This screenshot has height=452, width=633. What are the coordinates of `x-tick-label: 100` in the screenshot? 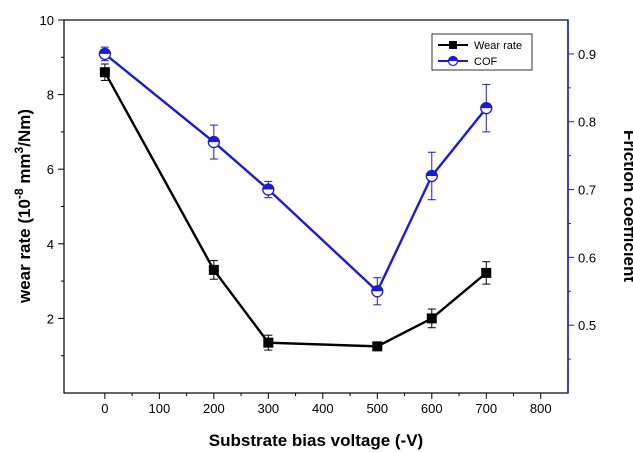 It's located at (159, 408).